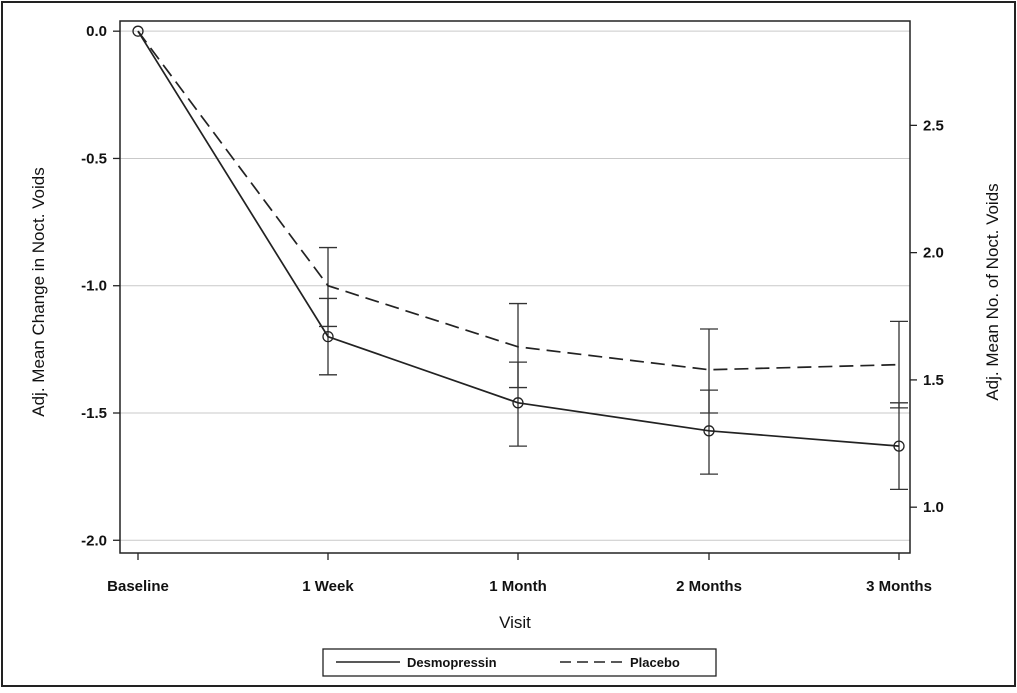 This screenshot has width=1017, height=693. Describe the element at coordinates (933, 253) in the screenshot. I see `right-y-tick-label: 2.0` at that location.